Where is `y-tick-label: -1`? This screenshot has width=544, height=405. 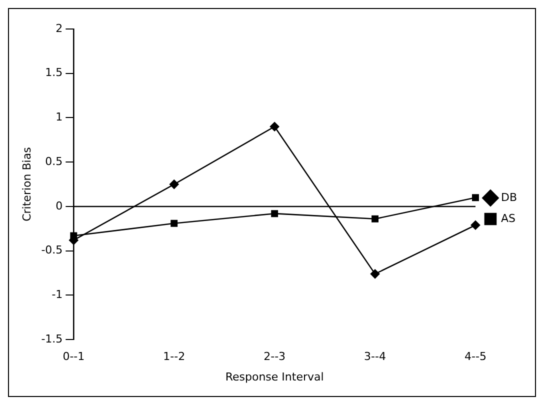 y-tick-label: -1 is located at coordinates (57, 295).